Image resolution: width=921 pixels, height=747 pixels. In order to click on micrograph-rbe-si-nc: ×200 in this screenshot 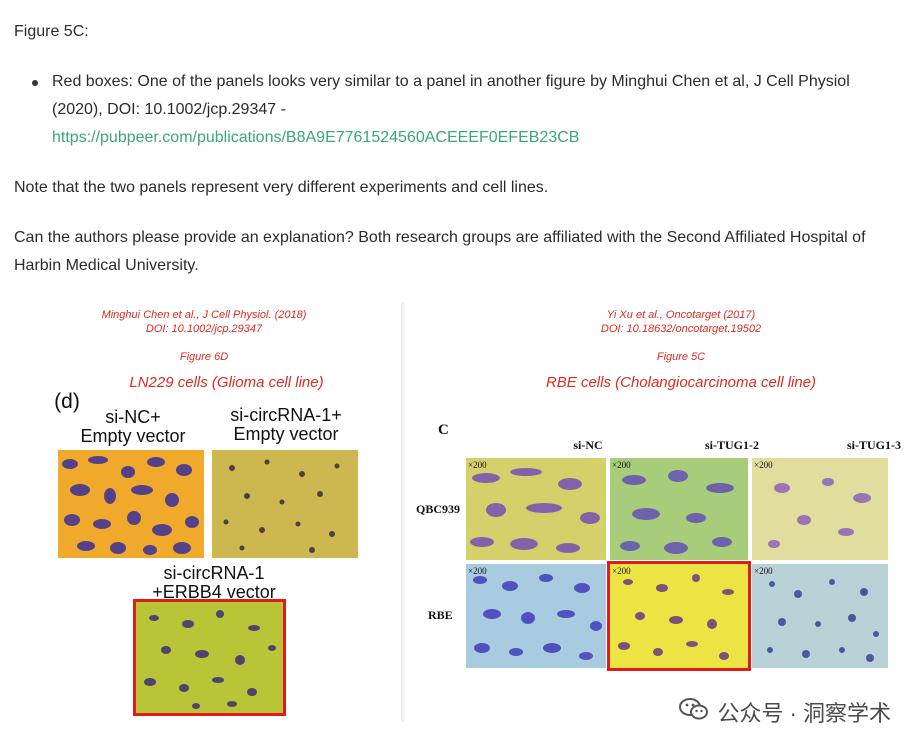, I will do `click(536, 616)`.